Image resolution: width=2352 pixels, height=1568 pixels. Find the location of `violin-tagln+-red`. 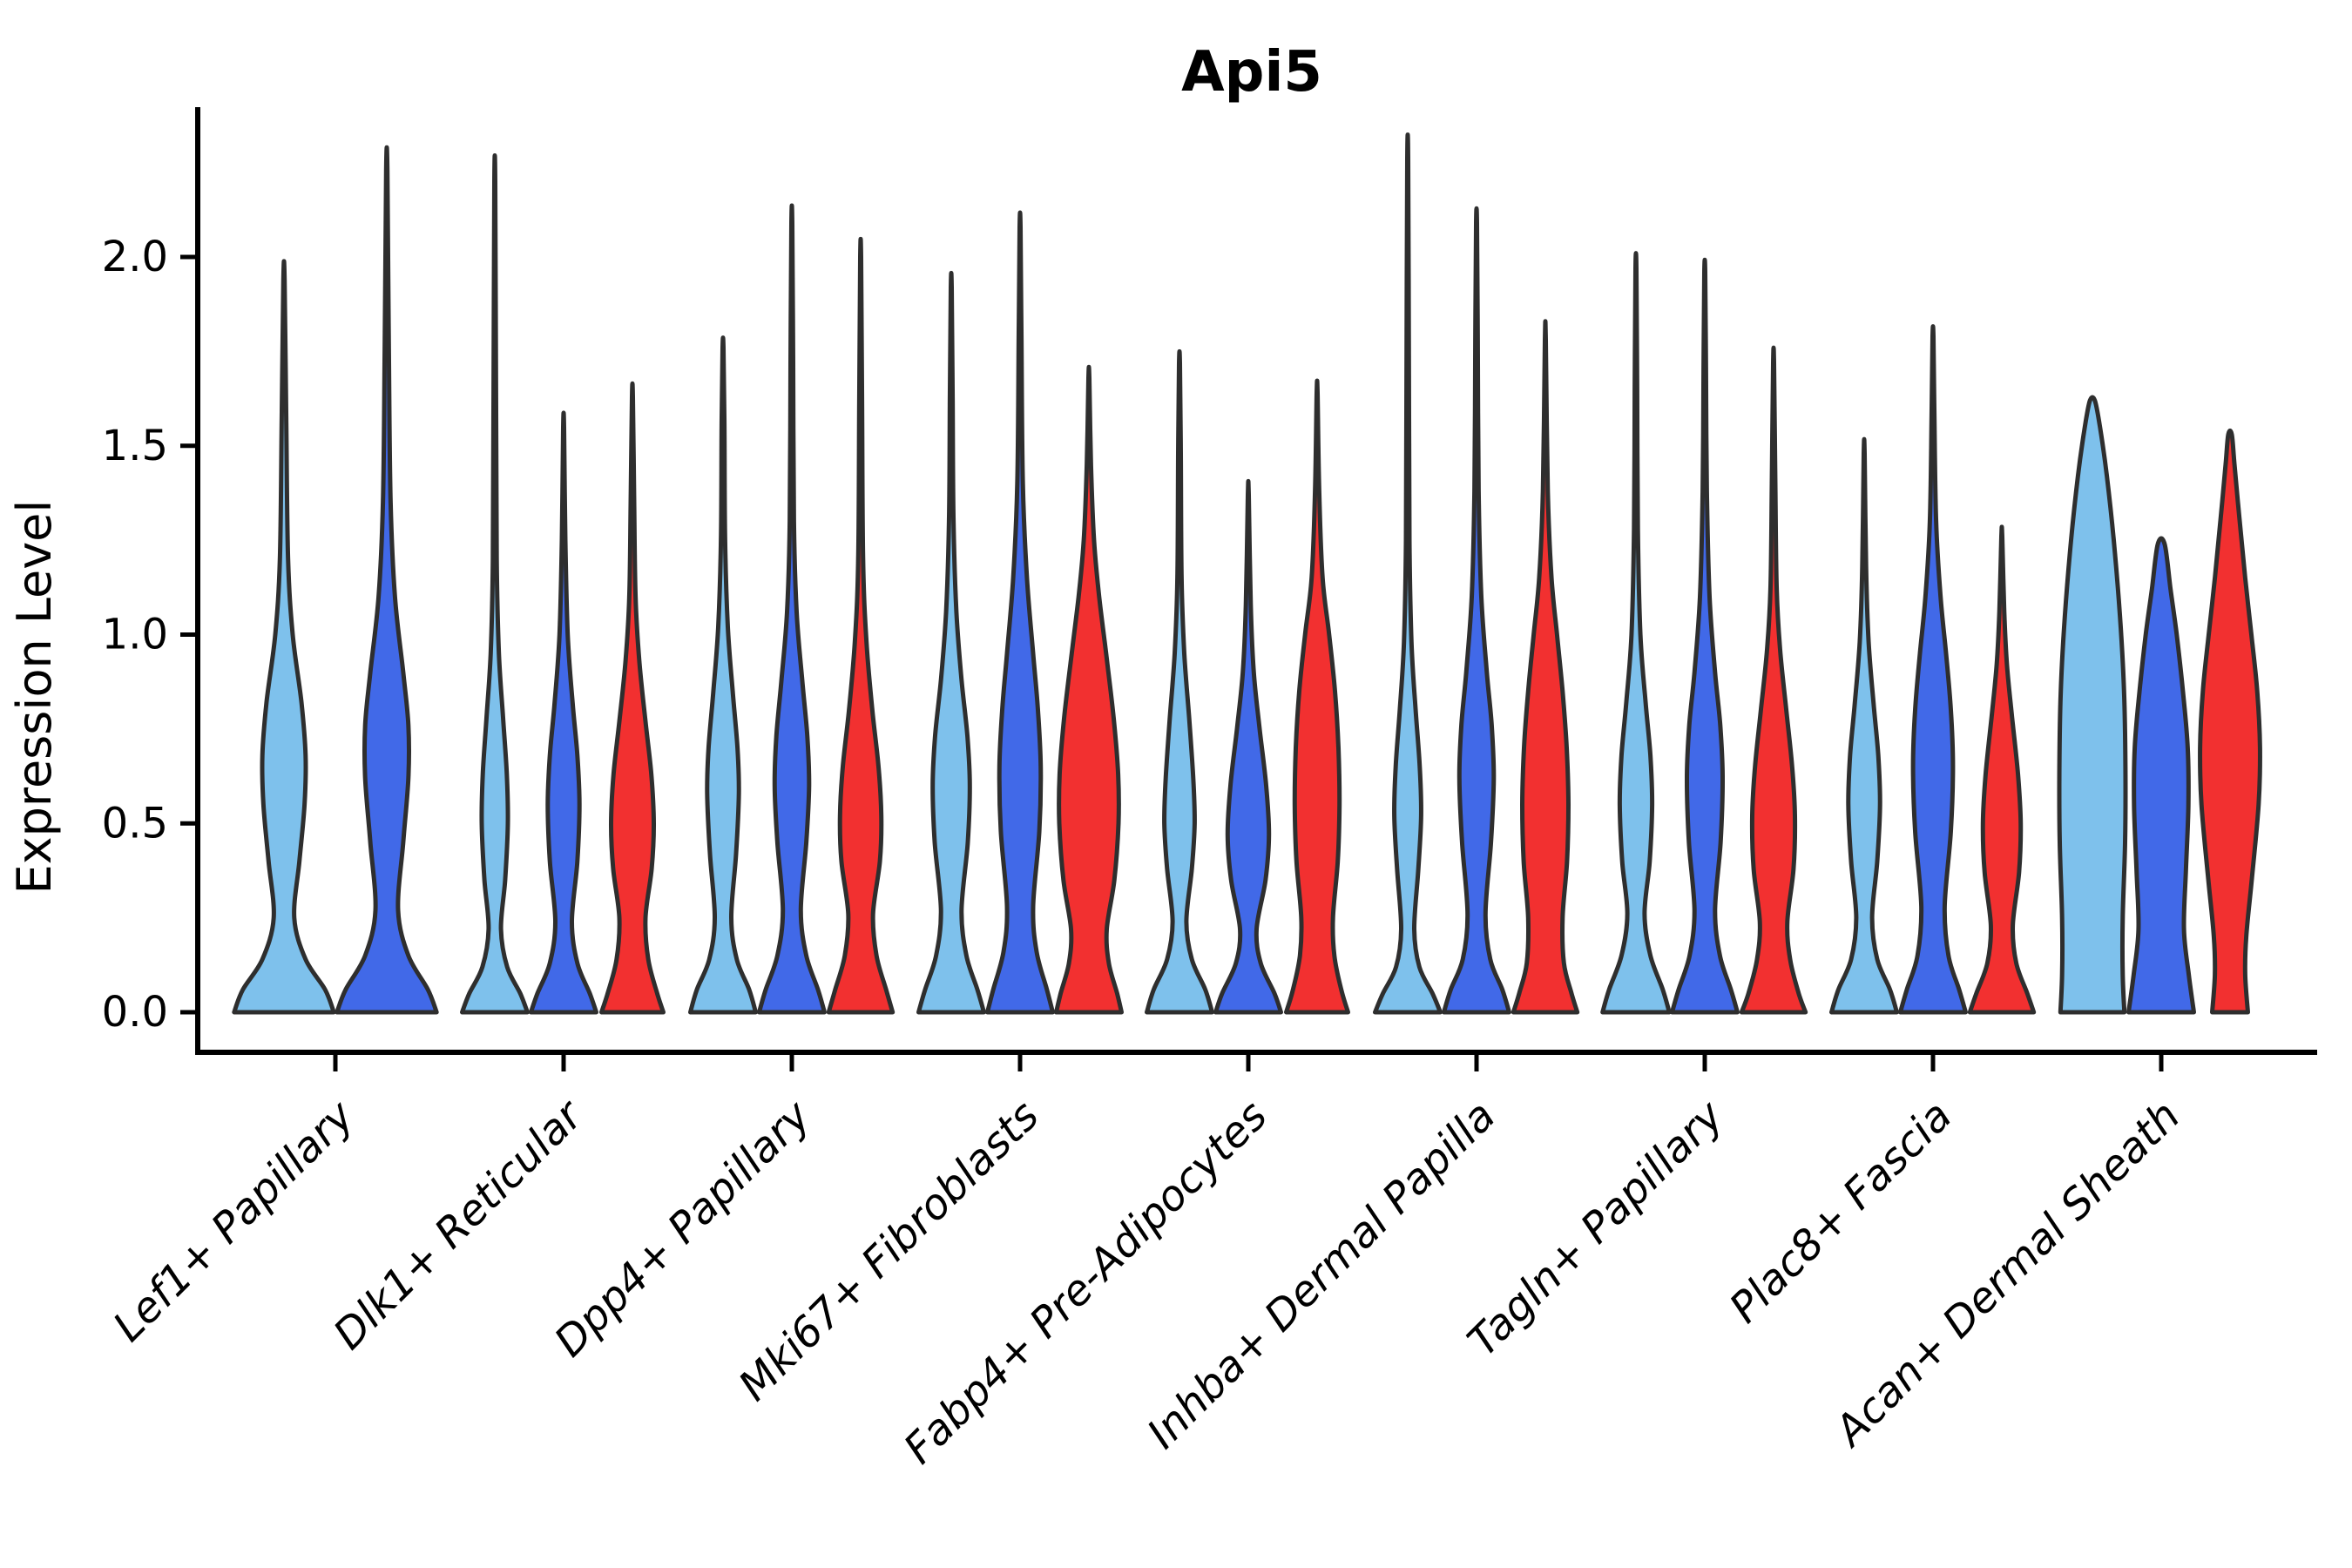

violin-tagln+-red is located at coordinates (1773, 680).